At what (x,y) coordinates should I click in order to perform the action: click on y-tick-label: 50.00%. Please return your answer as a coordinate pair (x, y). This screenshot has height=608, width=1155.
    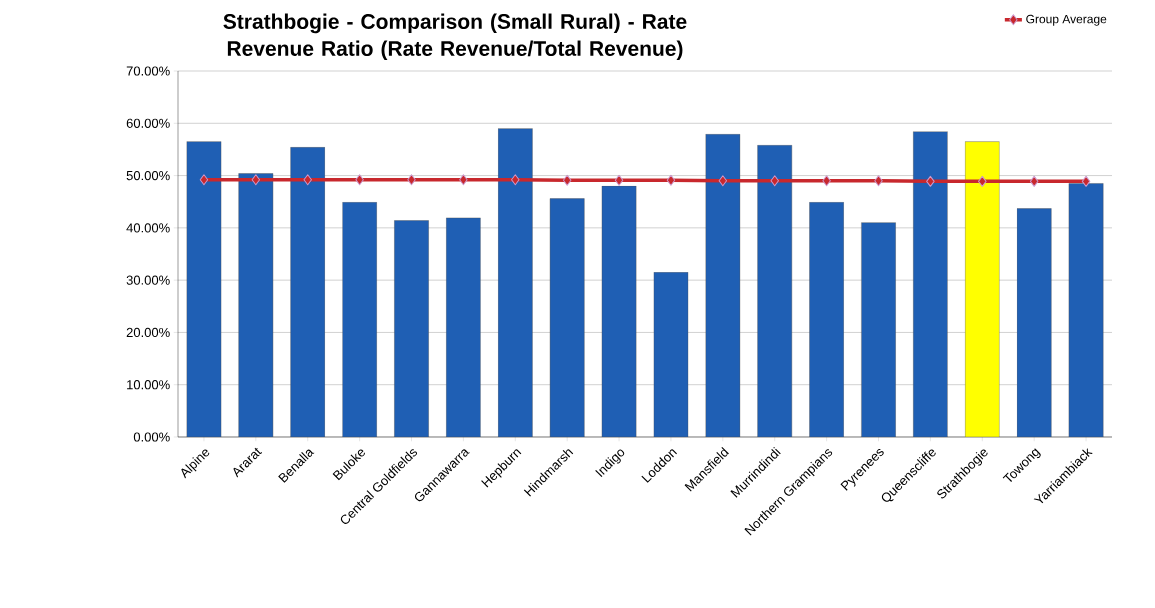
    Looking at the image, I should click on (148, 175).